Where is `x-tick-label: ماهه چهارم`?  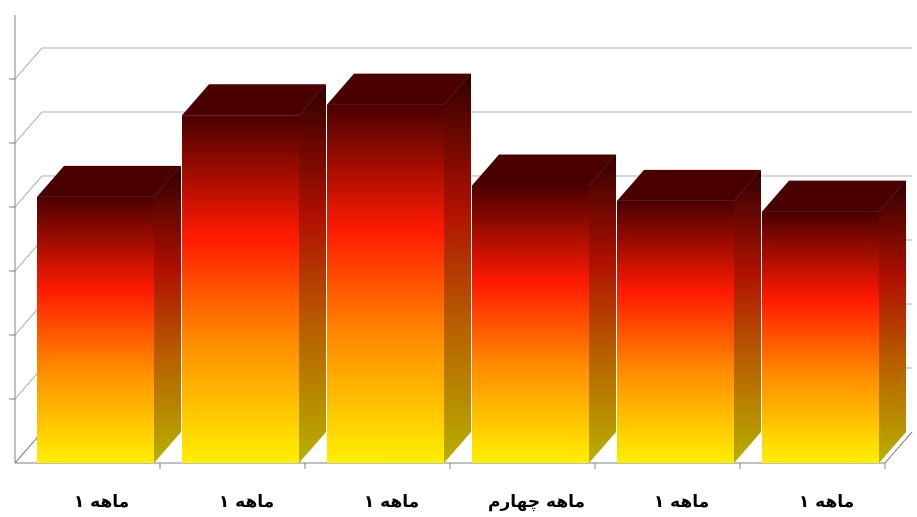
x-tick-label: ماهه چهارم is located at coordinates (536, 502).